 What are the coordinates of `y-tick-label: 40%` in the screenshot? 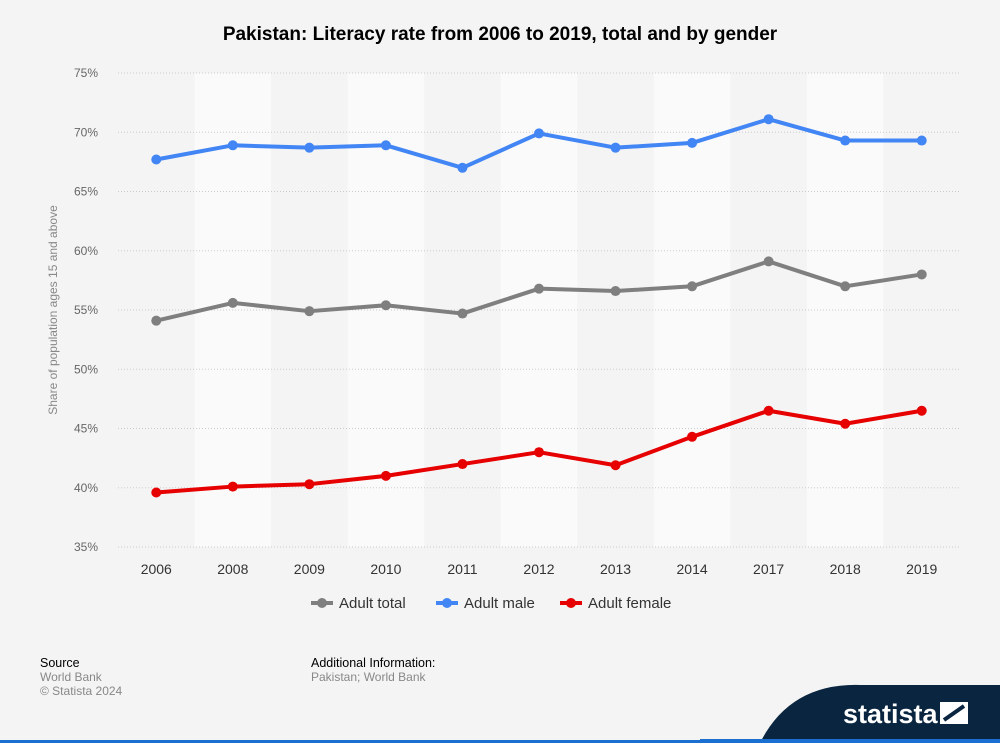 It's located at (86, 488).